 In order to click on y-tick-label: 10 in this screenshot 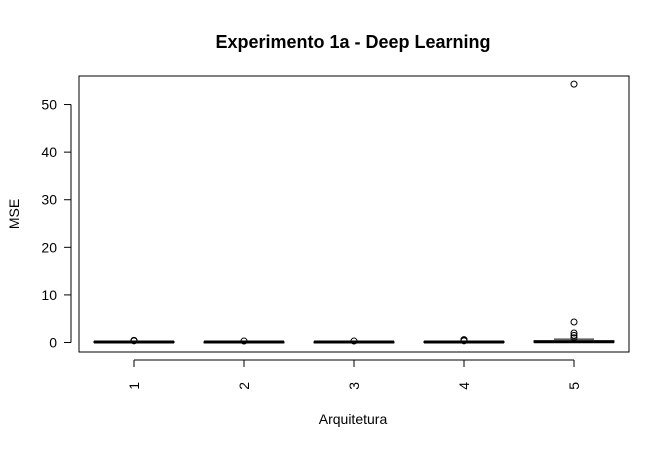, I will do `click(49, 295)`.